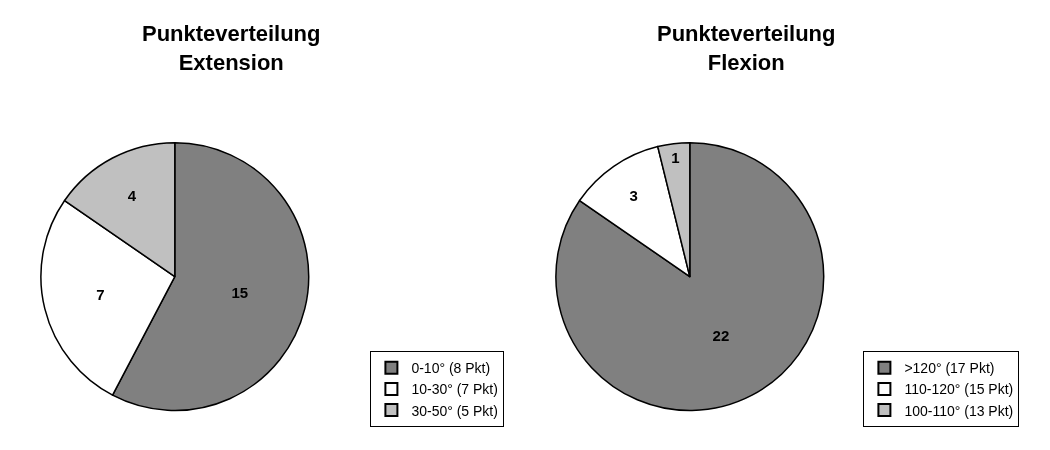 The image size is (1050, 450). What do you see at coordinates (100, 295) in the screenshot?
I see `data-label: 7` at bounding box center [100, 295].